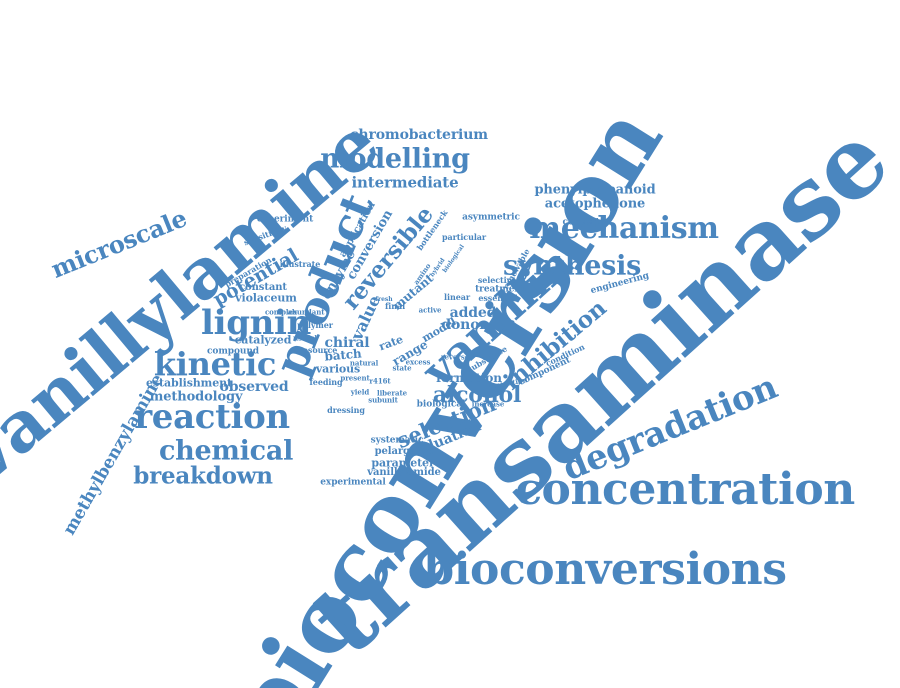  I want to click on cloud-word-illustrate: illustrate, so click(300, 264).